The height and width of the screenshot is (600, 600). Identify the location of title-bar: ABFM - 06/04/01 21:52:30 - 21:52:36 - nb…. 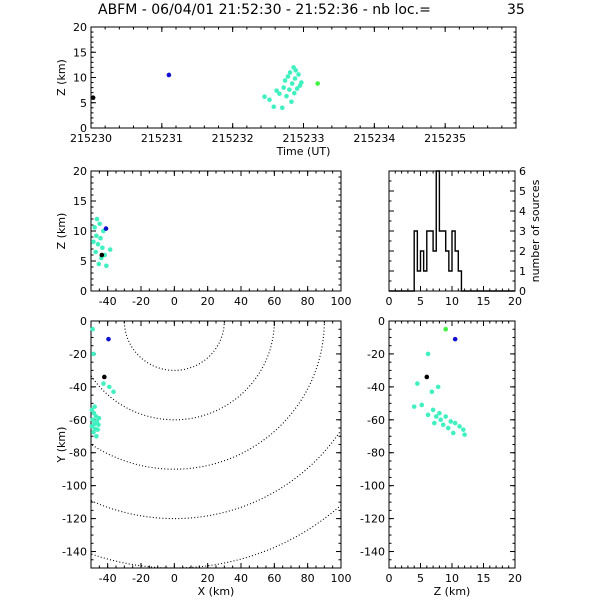
(300, 12).